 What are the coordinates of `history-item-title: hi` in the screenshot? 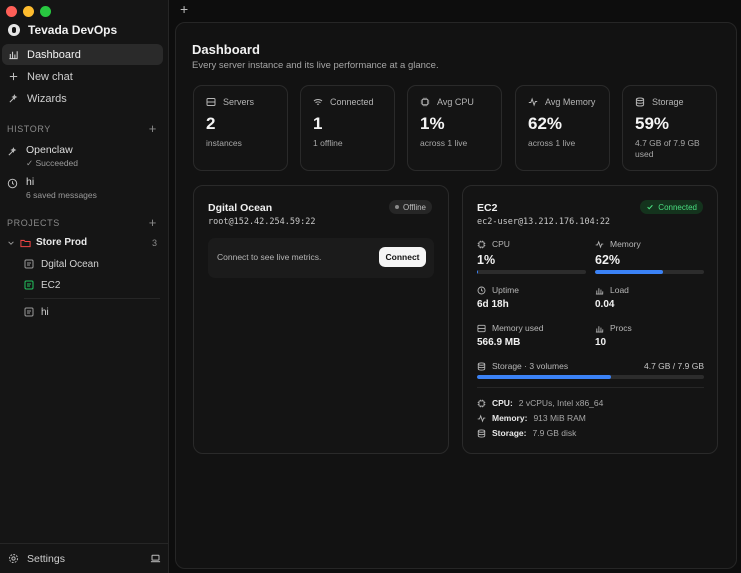 It's located at (30, 182).